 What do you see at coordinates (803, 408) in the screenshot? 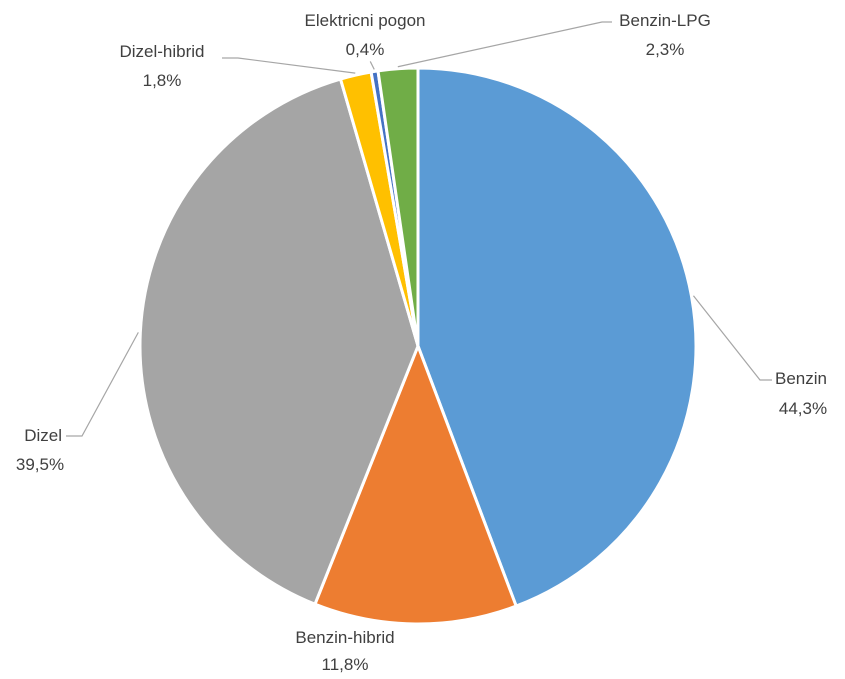
I see `label-benzin-value: 44,3%` at bounding box center [803, 408].